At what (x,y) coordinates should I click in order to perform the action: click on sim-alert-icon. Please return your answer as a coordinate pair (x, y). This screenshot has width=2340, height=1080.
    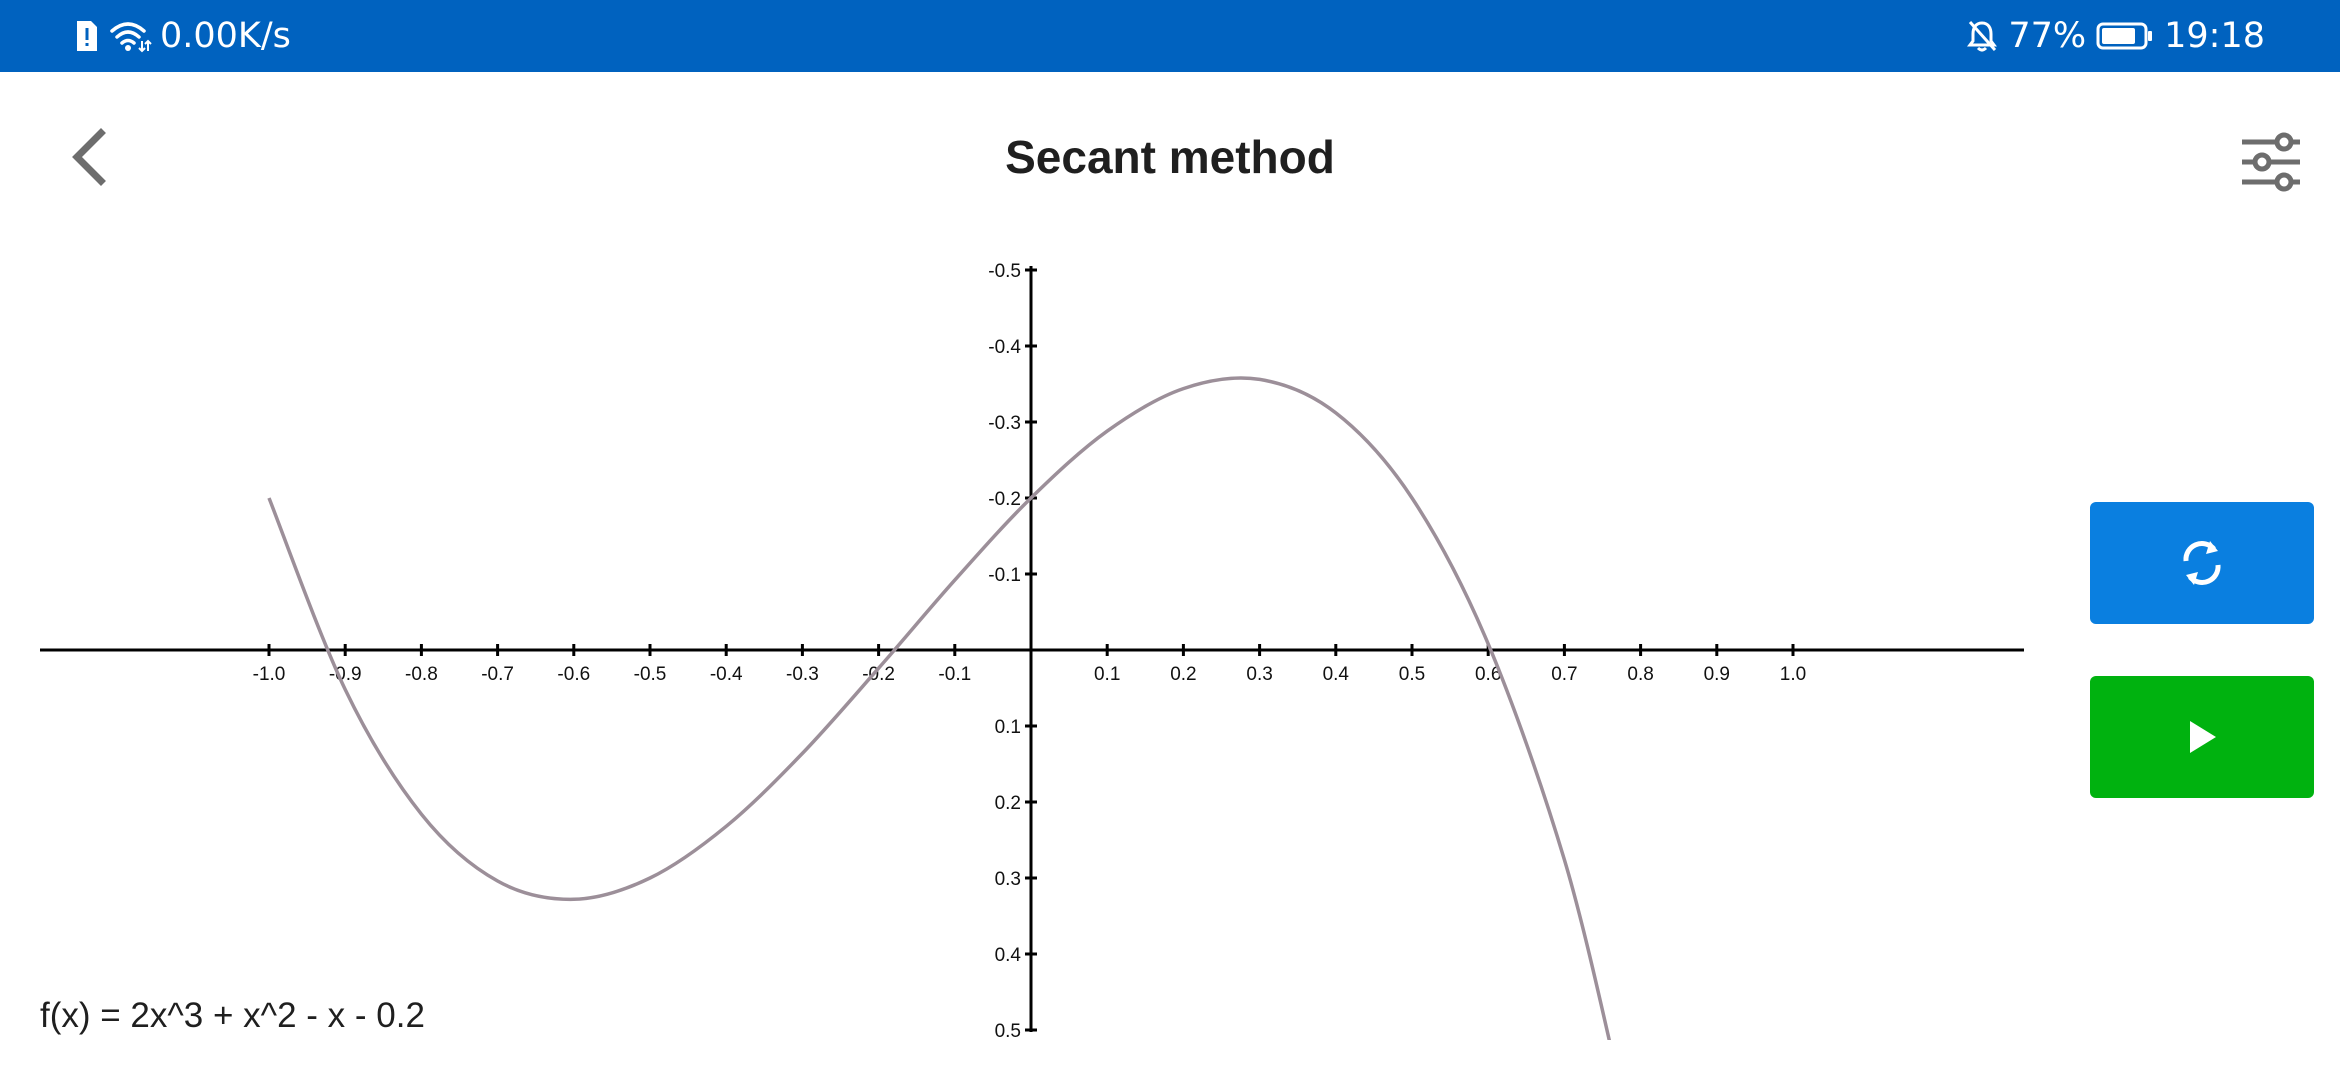
    Looking at the image, I should click on (87, 36).